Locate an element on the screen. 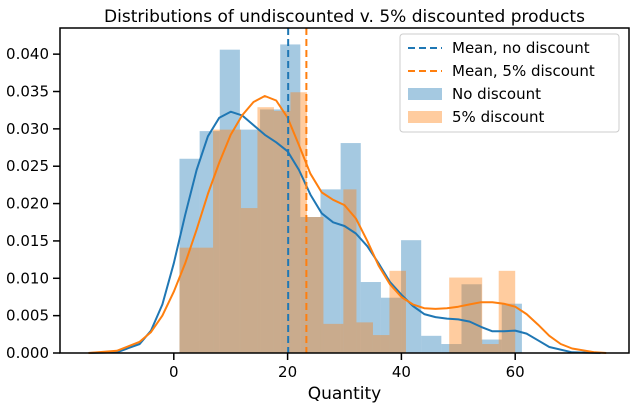 This screenshot has width=641, height=410. legend-label: No discount is located at coordinates (496, 94).